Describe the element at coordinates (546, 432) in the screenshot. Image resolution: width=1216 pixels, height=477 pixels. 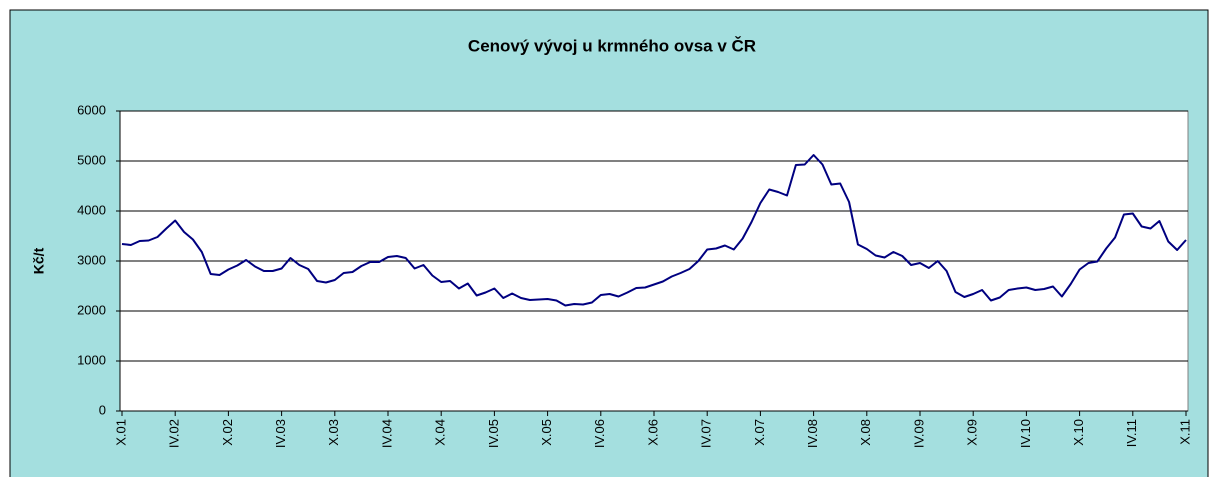
I see `x-tick-label: X.05` at that location.